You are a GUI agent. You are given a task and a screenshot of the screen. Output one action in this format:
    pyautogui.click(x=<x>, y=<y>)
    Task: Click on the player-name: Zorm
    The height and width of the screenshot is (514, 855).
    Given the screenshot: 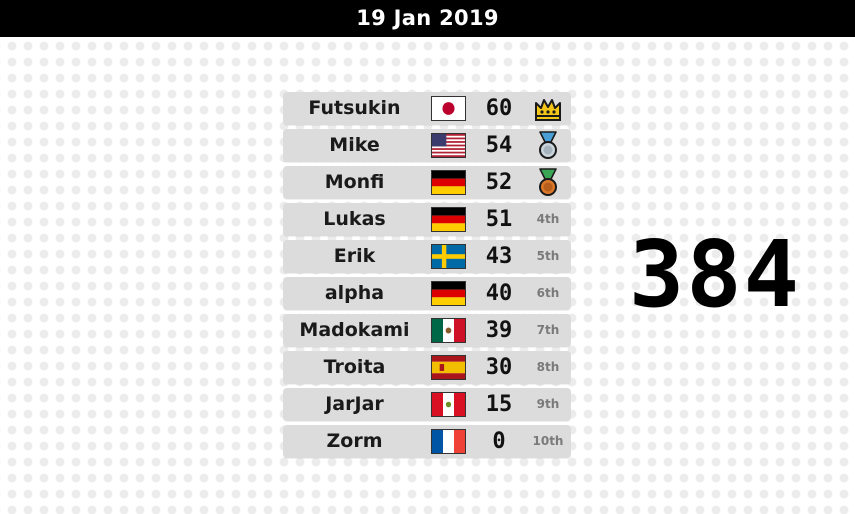 What is the action you would take?
    pyautogui.click(x=354, y=441)
    